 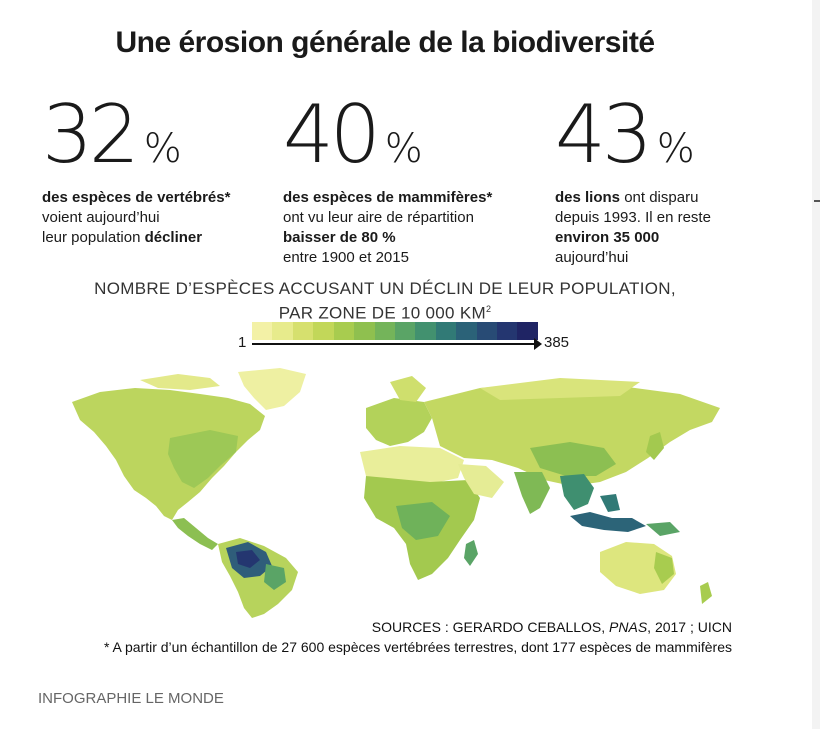 What do you see at coordinates (573, 459) in the screenshot?
I see `himalaya-china` at bounding box center [573, 459].